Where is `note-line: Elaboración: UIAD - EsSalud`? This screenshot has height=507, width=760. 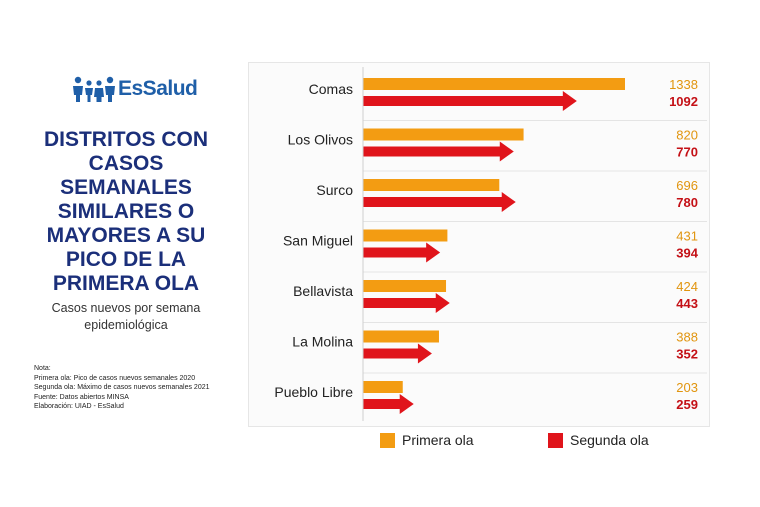 note-line: Elaboración: UIAD - EsSalud is located at coordinates (79, 406).